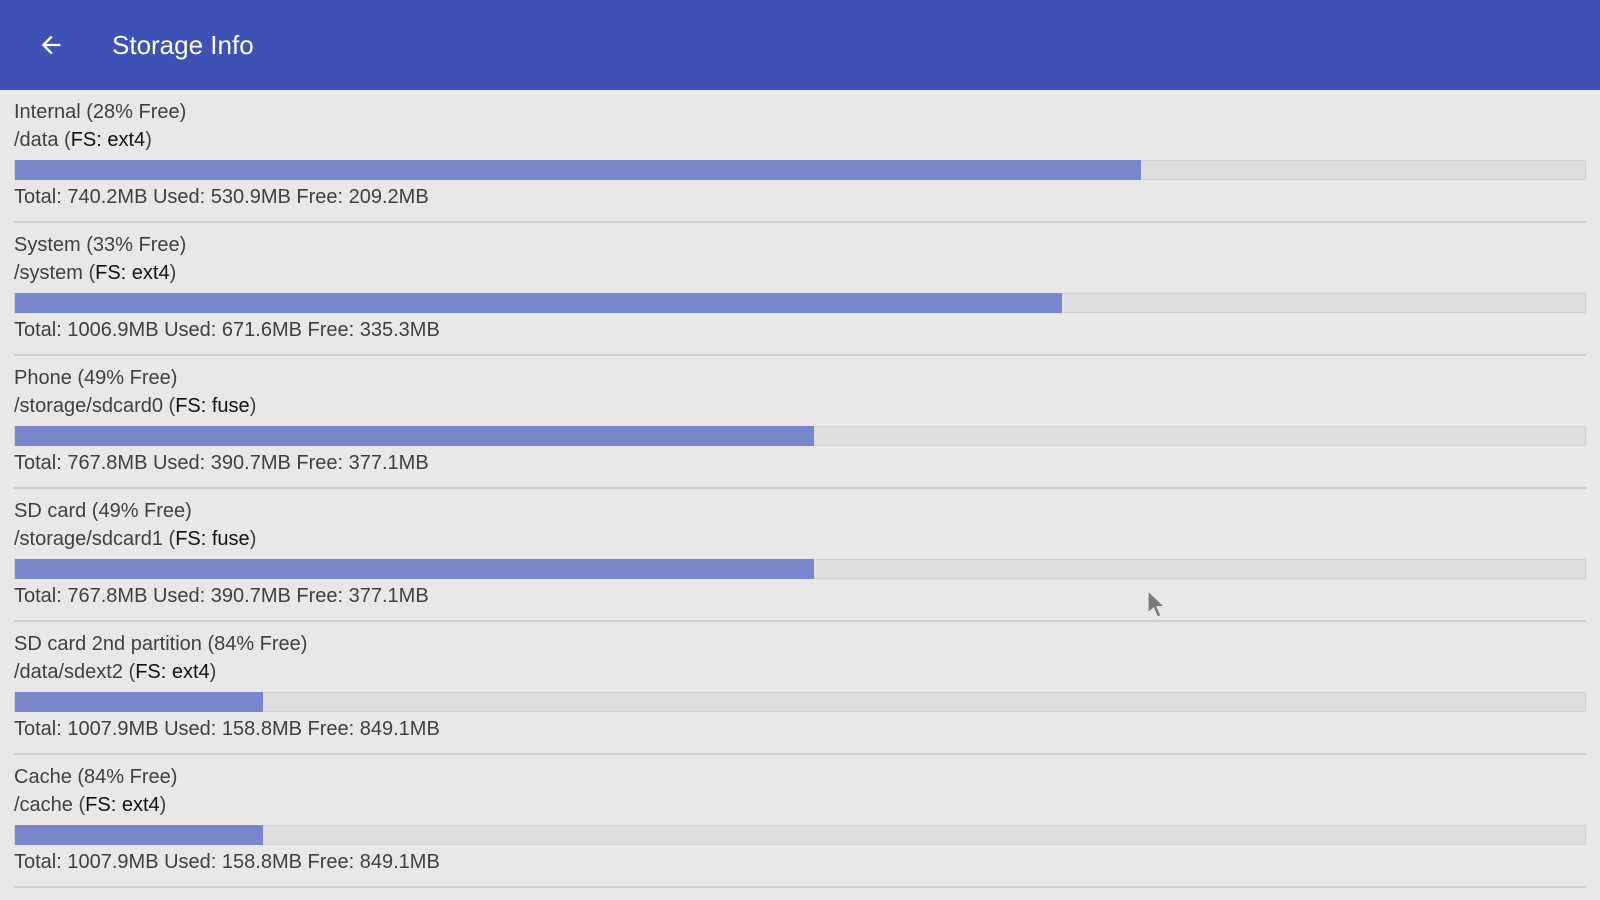 The image size is (1600, 900). I want to click on storage-name: Cache (84% Free), so click(96, 777).